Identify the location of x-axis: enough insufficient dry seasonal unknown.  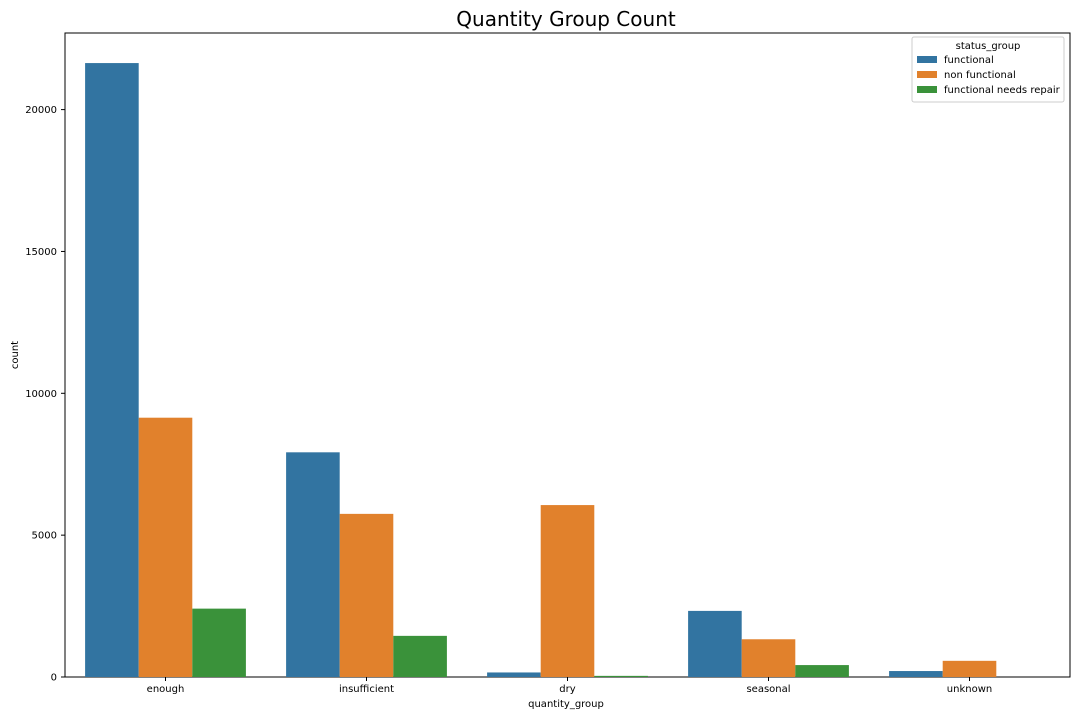
(569, 686).